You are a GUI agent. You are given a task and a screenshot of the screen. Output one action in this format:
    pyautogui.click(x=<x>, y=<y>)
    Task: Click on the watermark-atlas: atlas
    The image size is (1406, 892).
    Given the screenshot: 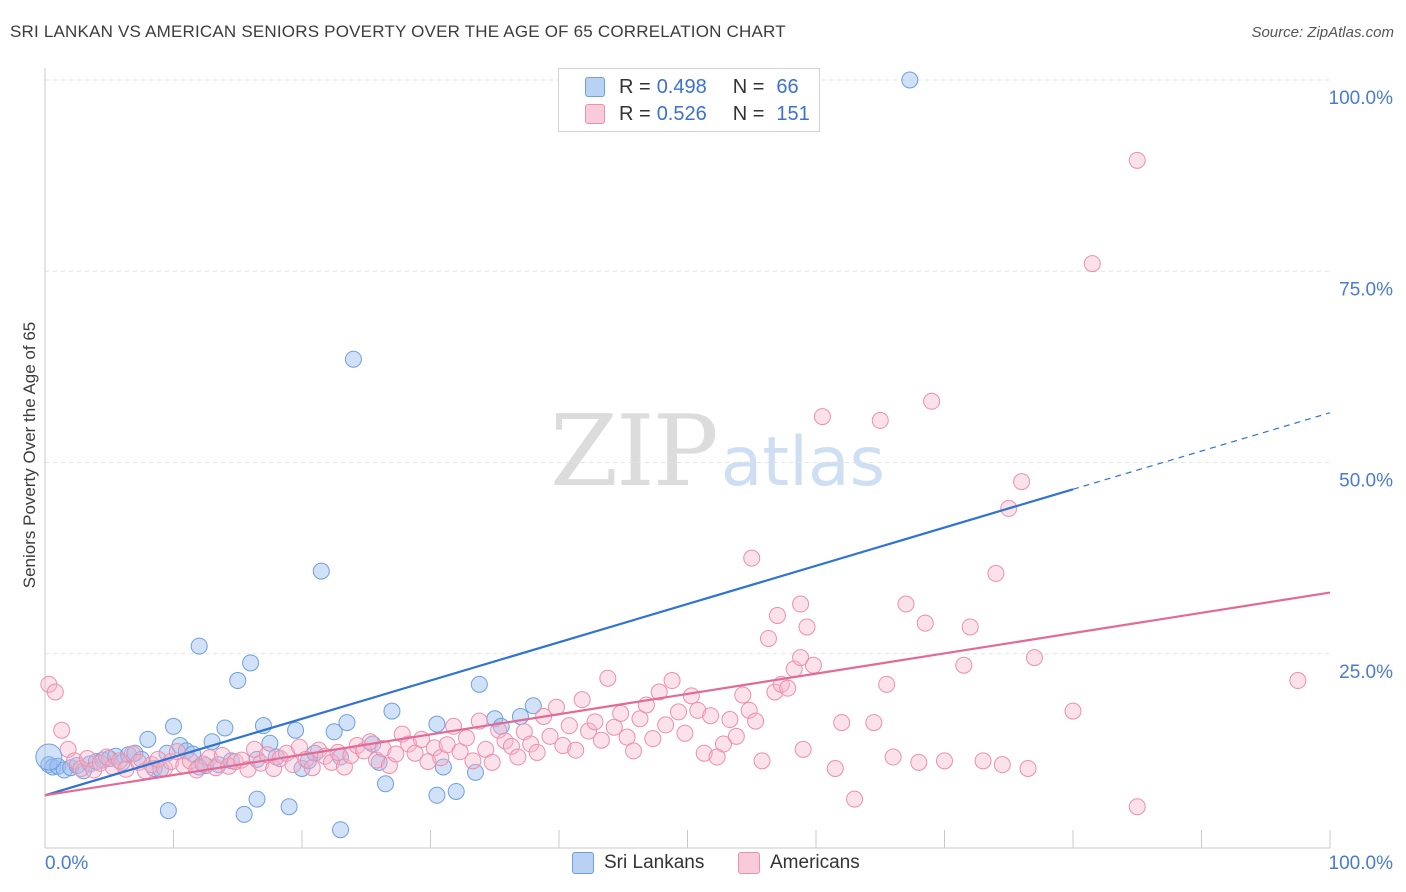 What is the action you would take?
    pyautogui.click(x=803, y=462)
    